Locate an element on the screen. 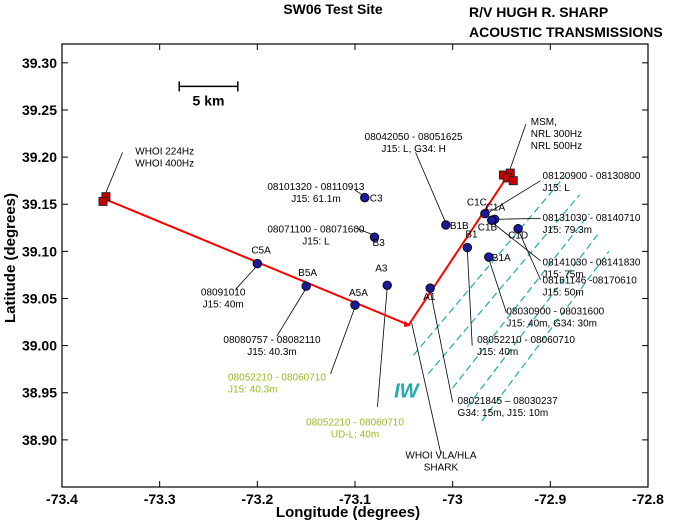 This screenshot has height=522, width=683. mooring-label: B1B is located at coordinates (459, 226).